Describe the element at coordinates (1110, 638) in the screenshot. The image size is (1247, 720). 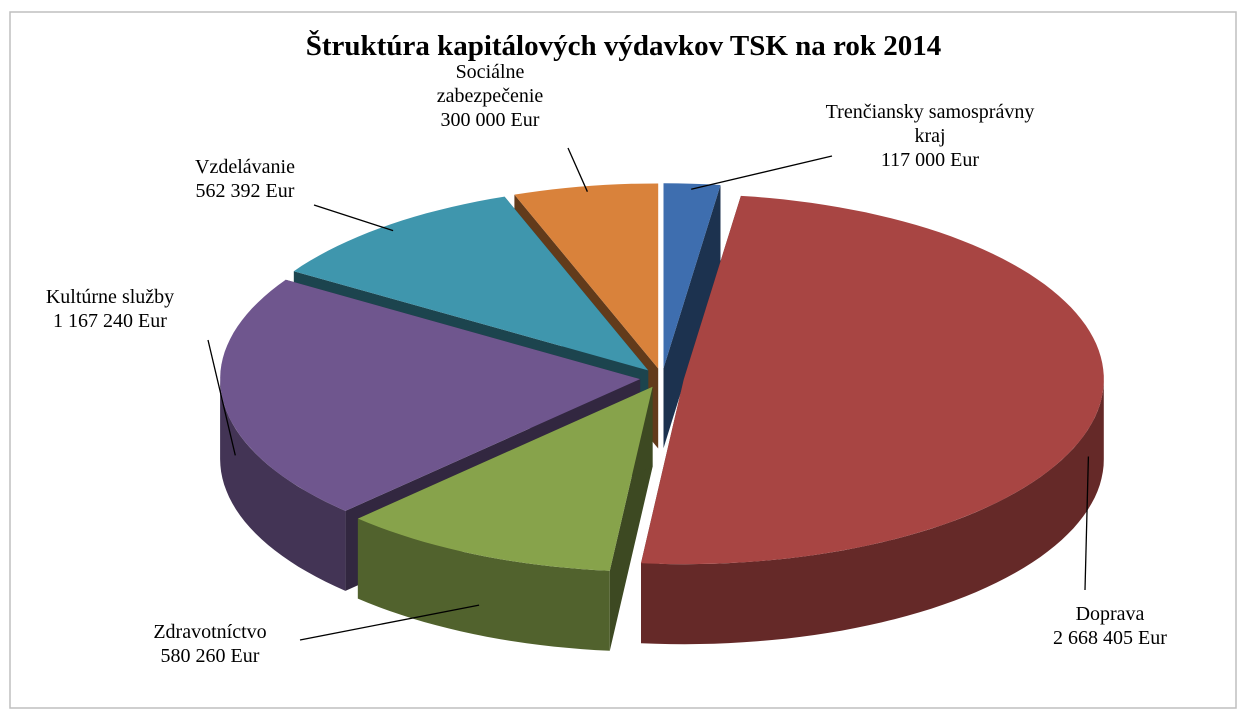
I see `label-value: 2 668 405 Eur` at that location.